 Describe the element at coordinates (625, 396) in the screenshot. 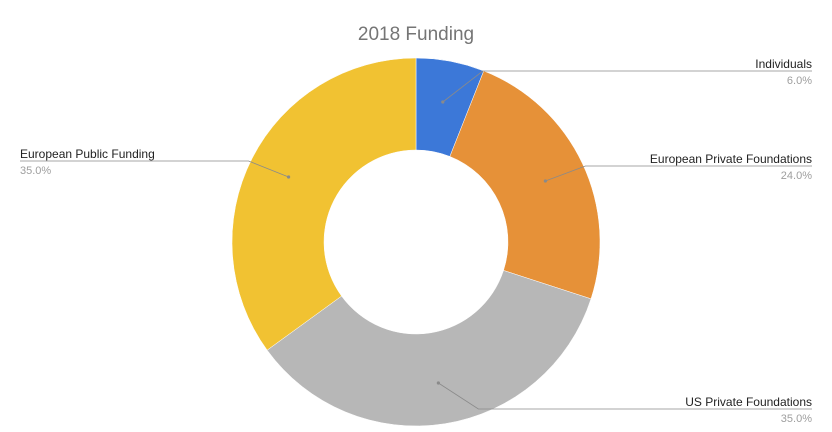

I see `leader-line-us-private-foundations` at that location.